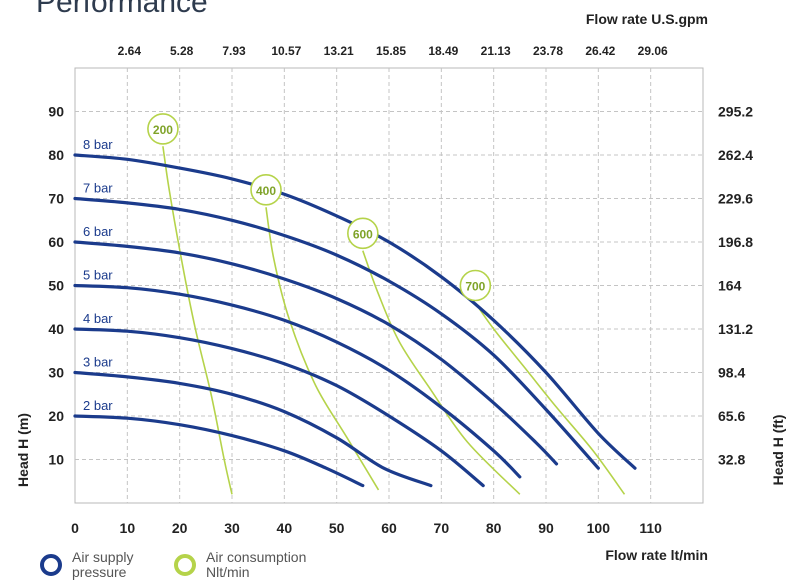  What do you see at coordinates (494, 528) in the screenshot?
I see `x-tick-label: 80` at bounding box center [494, 528].